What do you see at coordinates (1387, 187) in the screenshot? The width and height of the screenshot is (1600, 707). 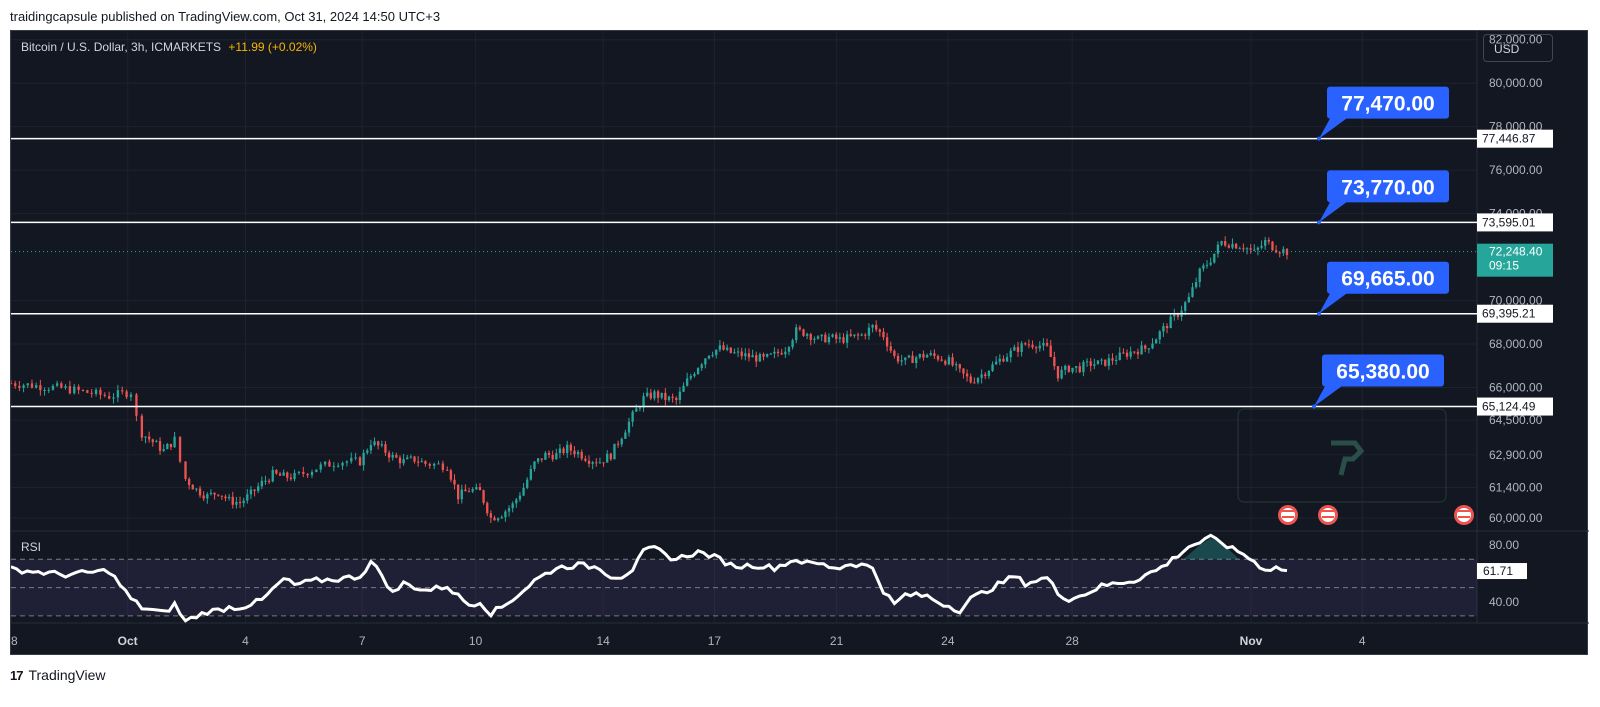 I see `callout-label: 73,770.00` at bounding box center [1387, 187].